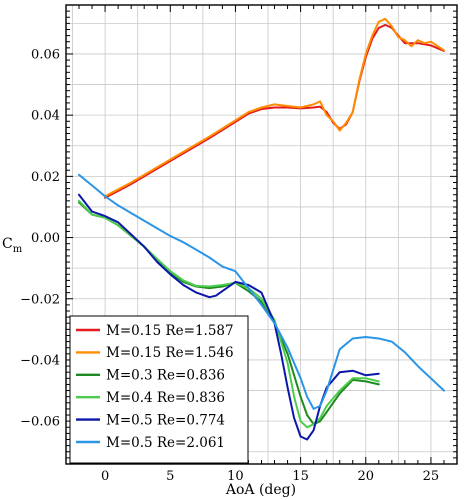 The height and width of the screenshot is (500, 474). I want to click on legend-label-6: M=0.5 Re=2.061, so click(165, 443).